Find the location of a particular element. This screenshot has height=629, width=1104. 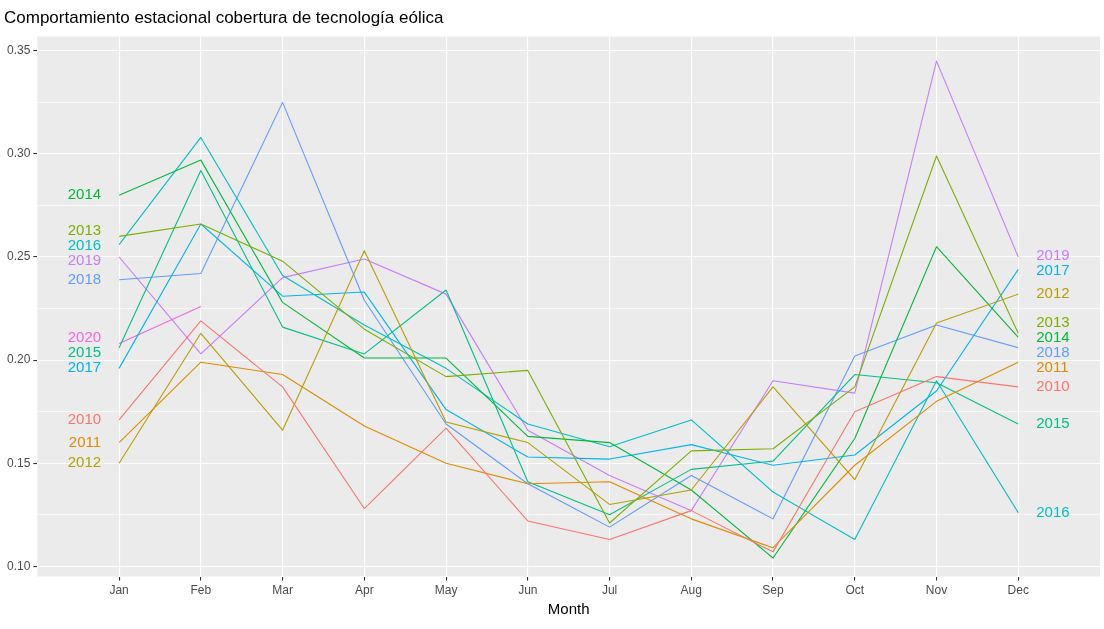

series-label: 2014 is located at coordinates (1053, 336).